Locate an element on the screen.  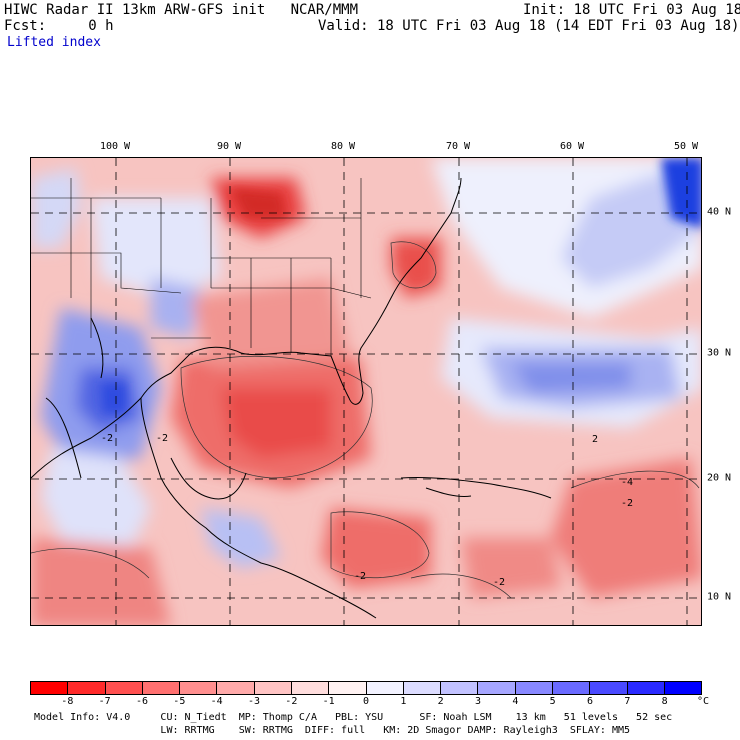
contour-label: 2 is located at coordinates (595, 439).